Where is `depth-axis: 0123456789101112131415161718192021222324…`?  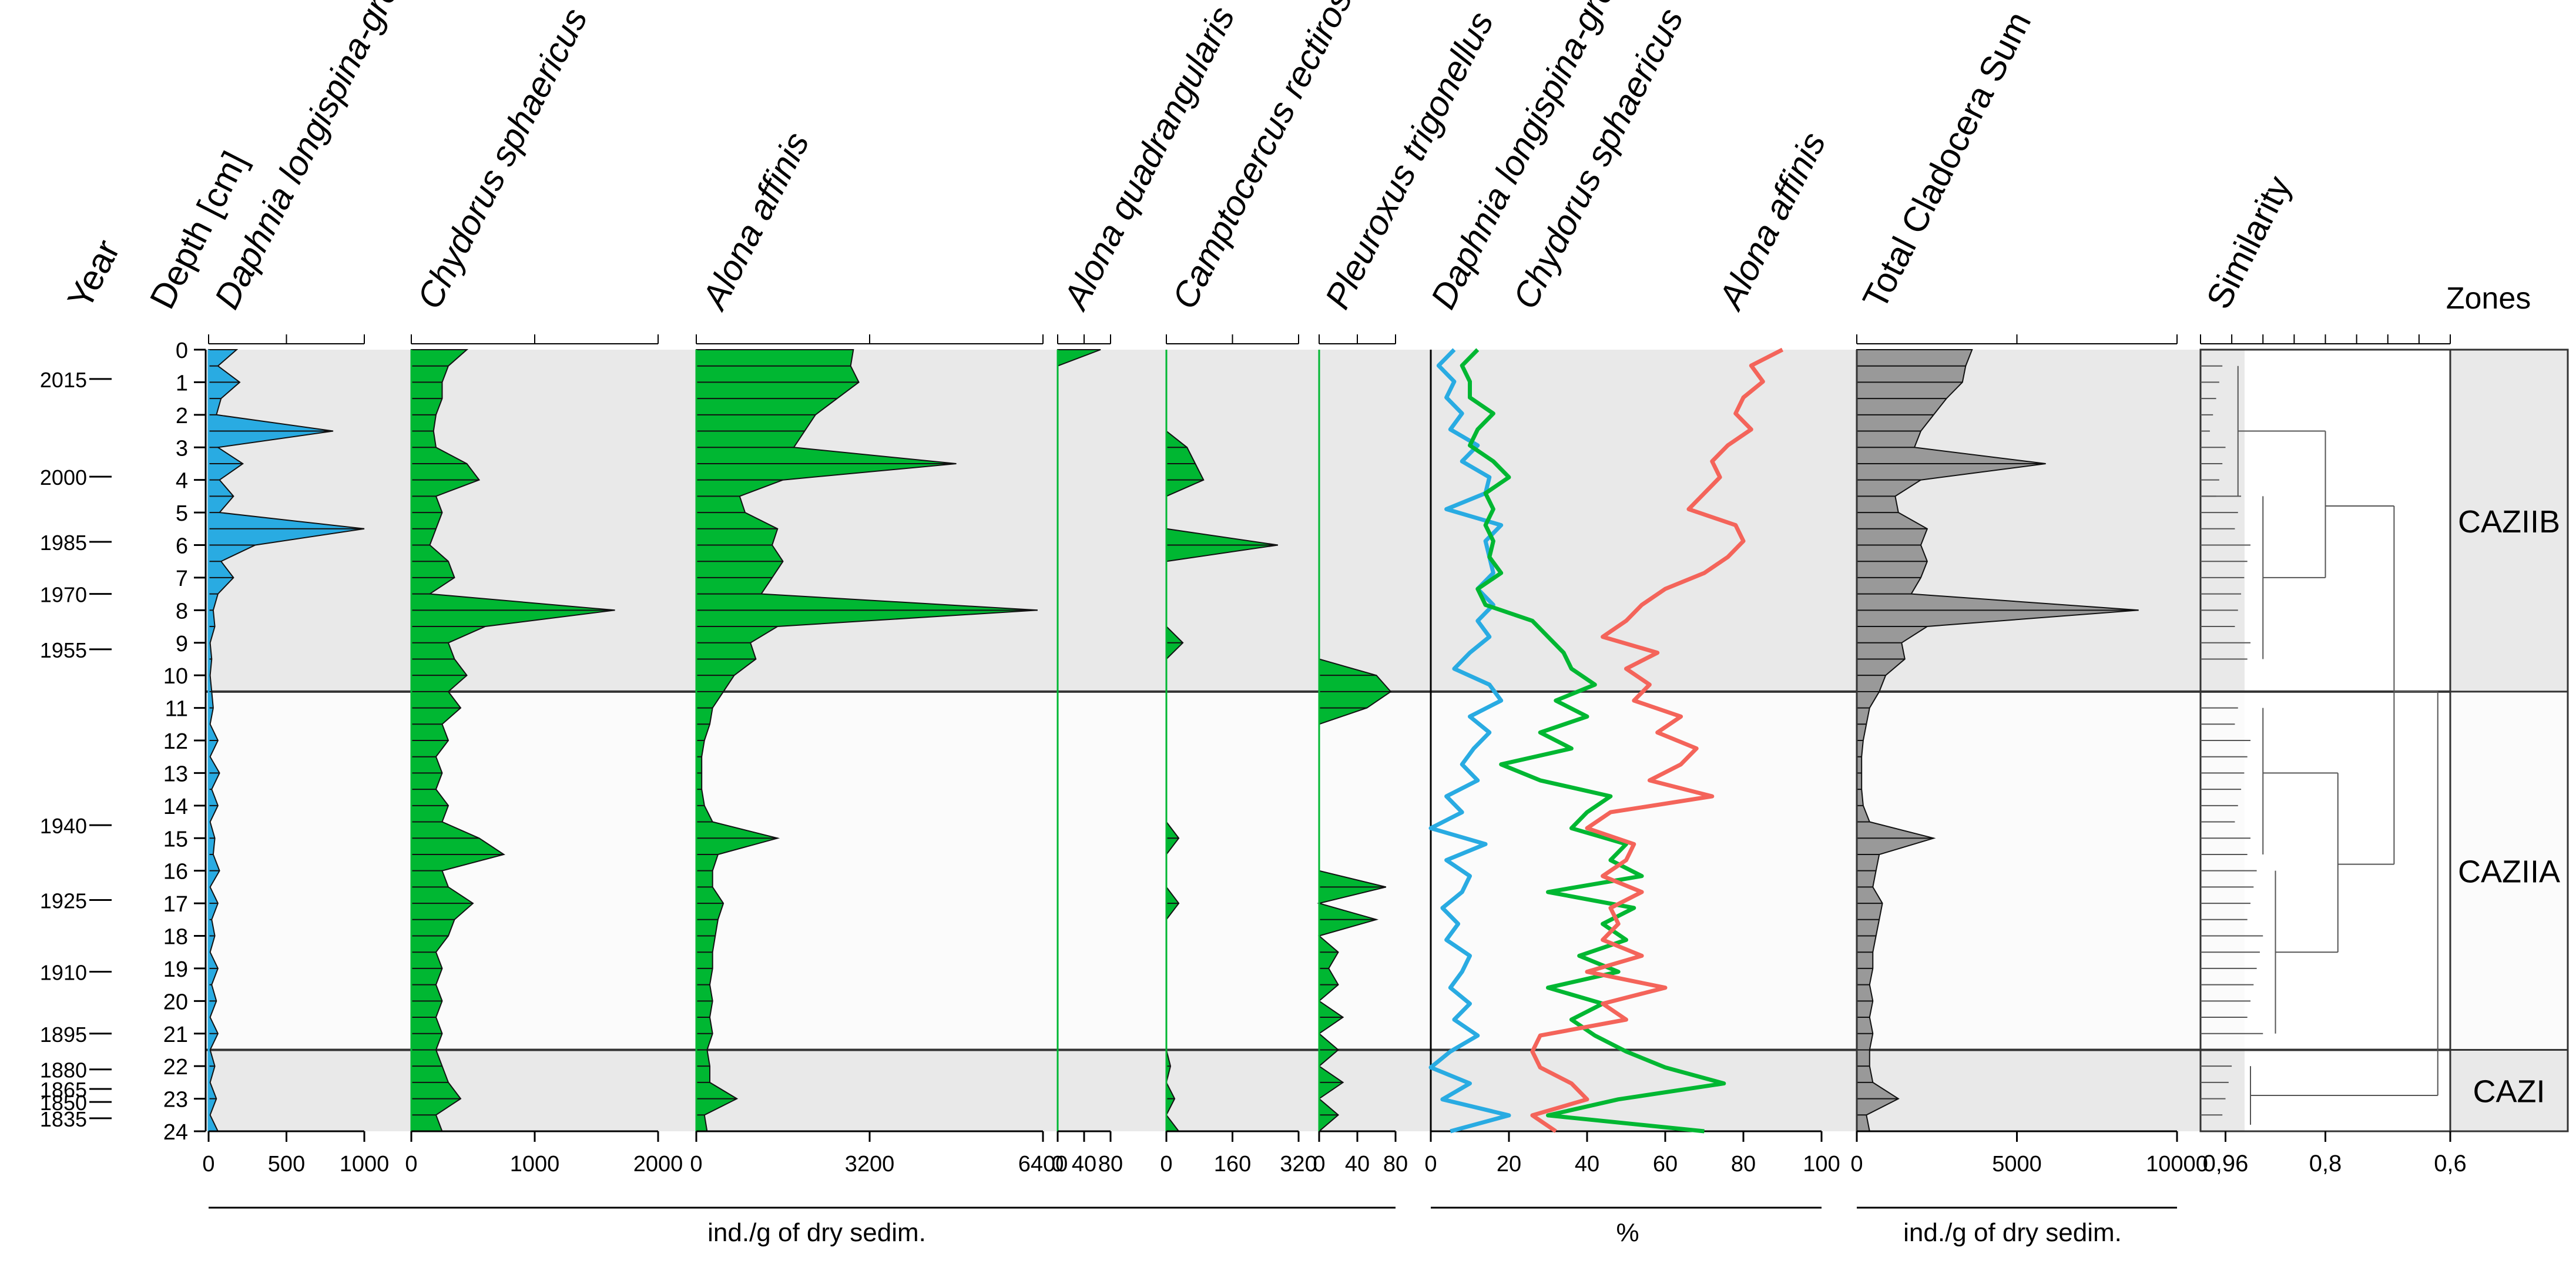
depth-axis: 0123456789101112131415161718192021222324… is located at coordinates (123, 741).